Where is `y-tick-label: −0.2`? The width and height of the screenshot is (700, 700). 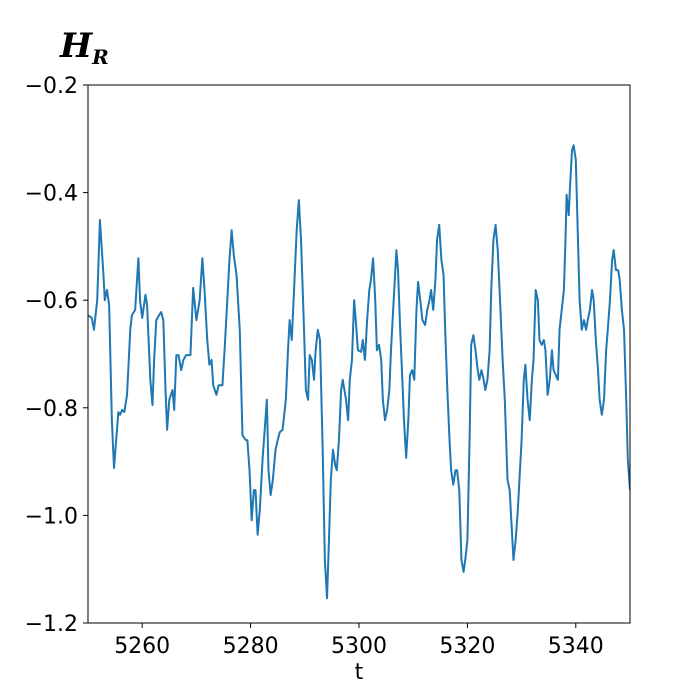
y-tick-label: −0.2 is located at coordinates (51, 86).